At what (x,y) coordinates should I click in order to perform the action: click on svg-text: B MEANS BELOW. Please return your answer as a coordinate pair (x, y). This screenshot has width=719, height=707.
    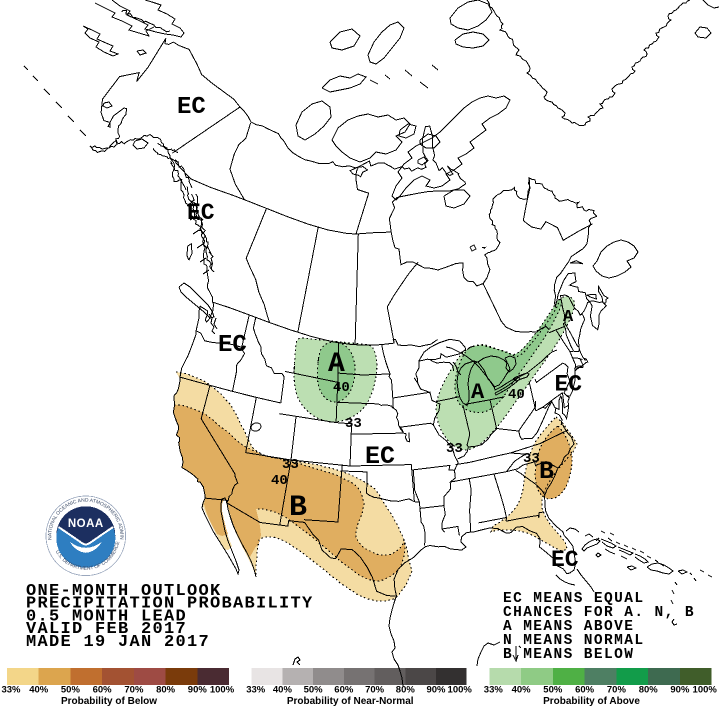
    Looking at the image, I should click on (568, 655).